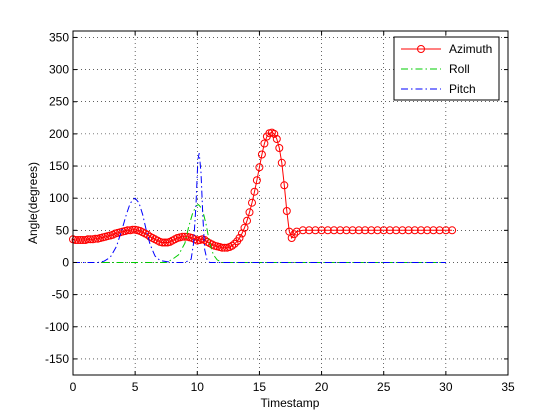 The image size is (560, 420). Describe the element at coordinates (63, 230) in the screenshot. I see `y-tick-label: 50` at that location.